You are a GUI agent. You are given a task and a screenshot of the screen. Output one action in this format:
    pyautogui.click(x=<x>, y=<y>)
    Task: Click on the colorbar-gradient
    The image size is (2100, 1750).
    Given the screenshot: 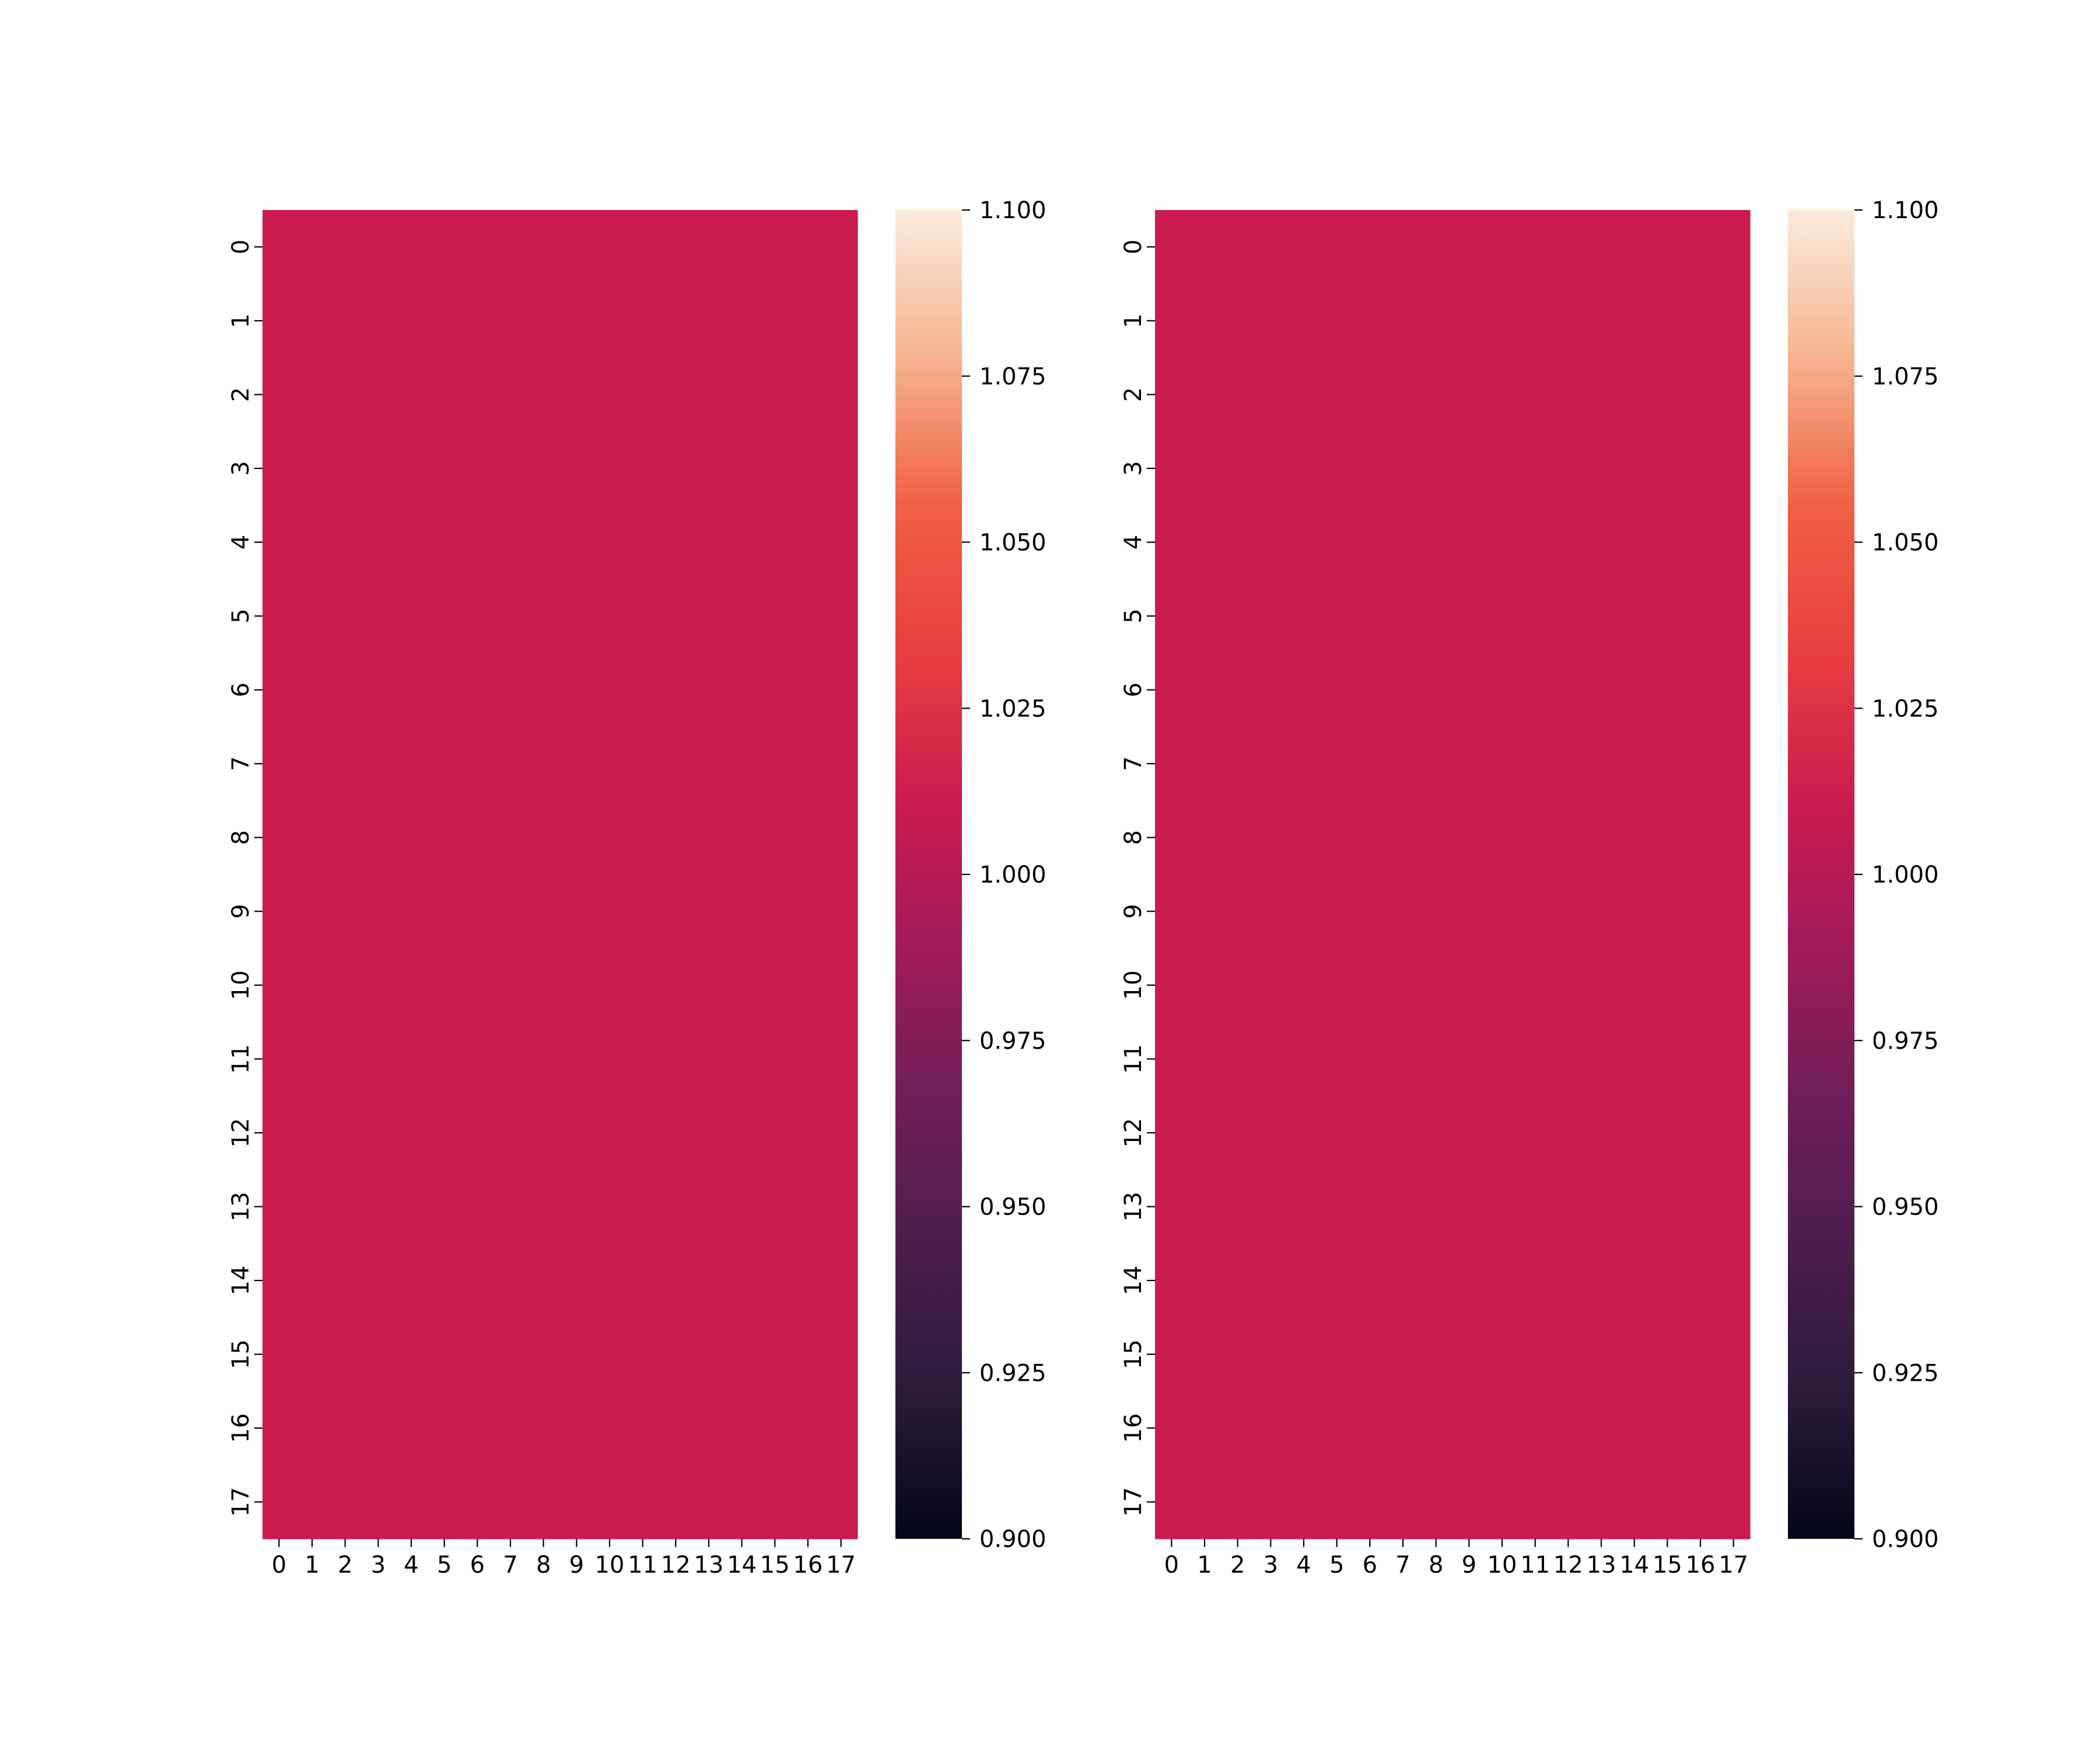 What is the action you would take?
    pyautogui.click(x=1821, y=874)
    